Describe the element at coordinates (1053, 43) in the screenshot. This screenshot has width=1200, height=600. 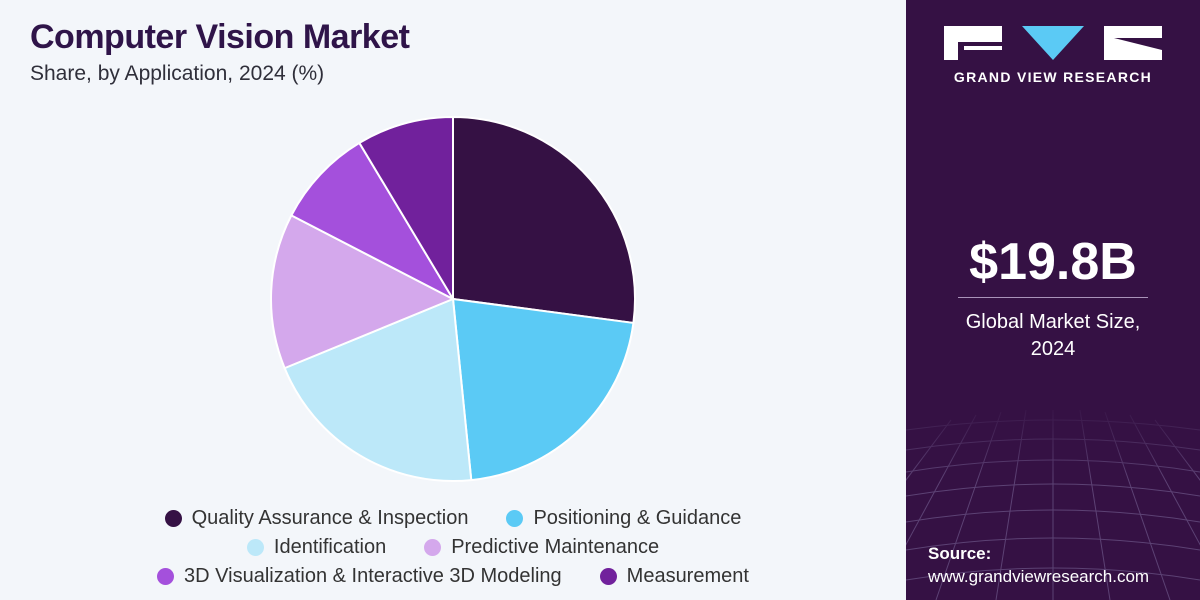
I see `grand-view-research-logo` at that location.